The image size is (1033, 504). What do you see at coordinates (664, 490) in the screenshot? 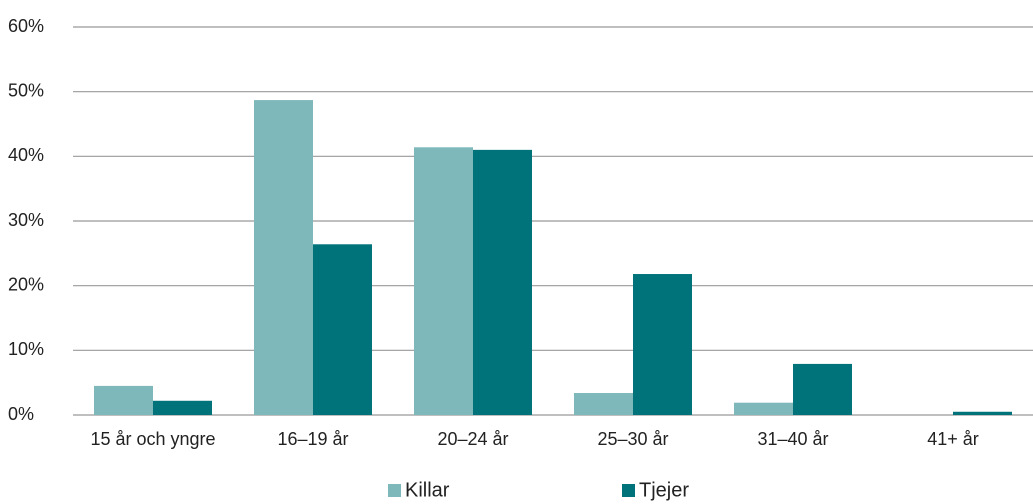
I see `legend-label: Tjejer` at bounding box center [664, 490].